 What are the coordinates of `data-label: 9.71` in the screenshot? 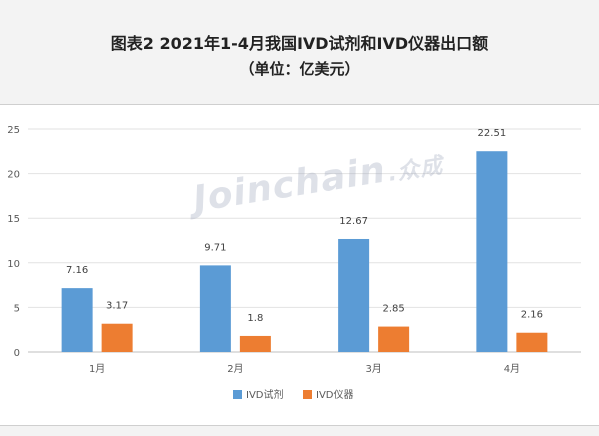 It's located at (215, 247).